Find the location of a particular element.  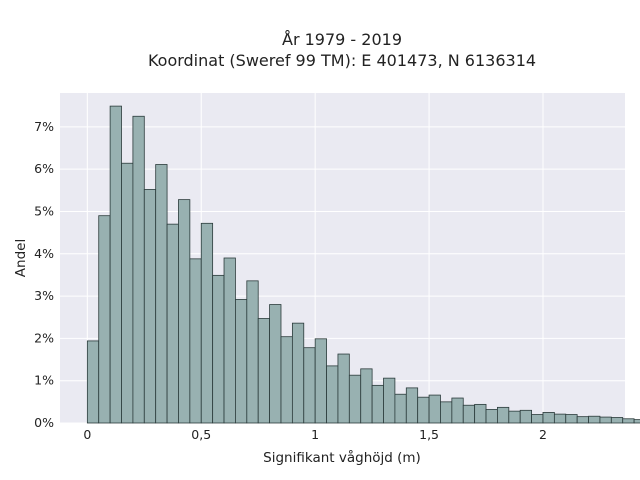

y-tick-label: 6% is located at coordinates (44, 168).